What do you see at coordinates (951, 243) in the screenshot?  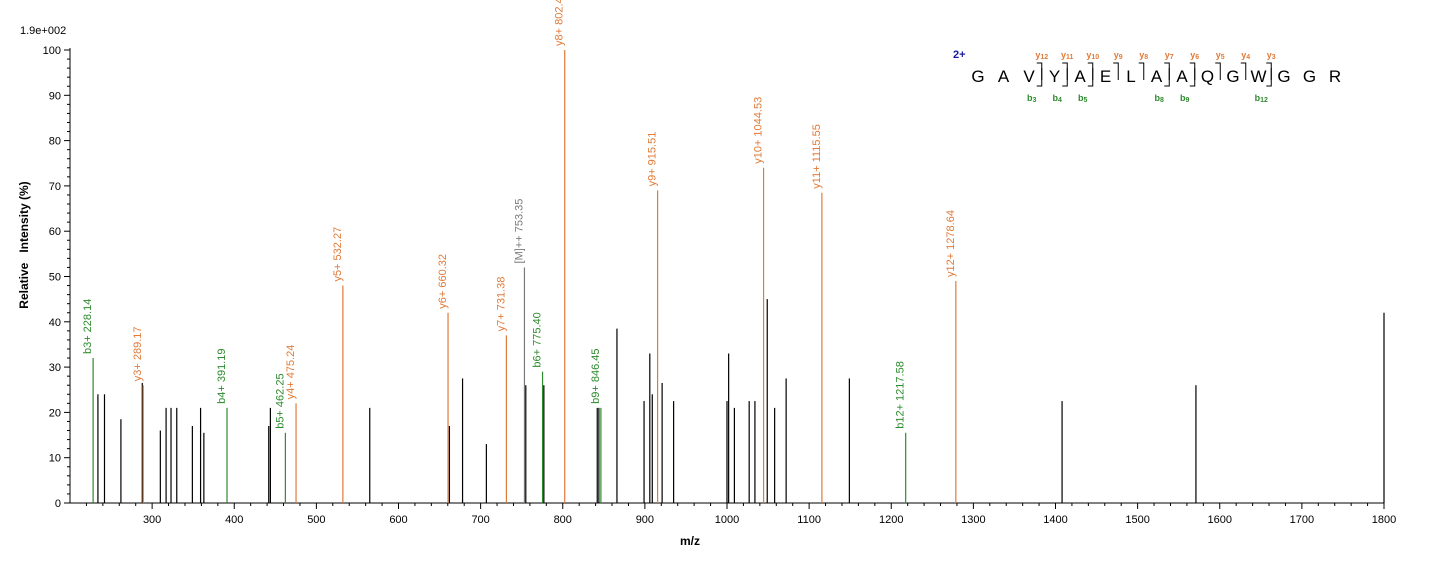 I see `peak-label: y12+ 1278.64` at bounding box center [951, 243].